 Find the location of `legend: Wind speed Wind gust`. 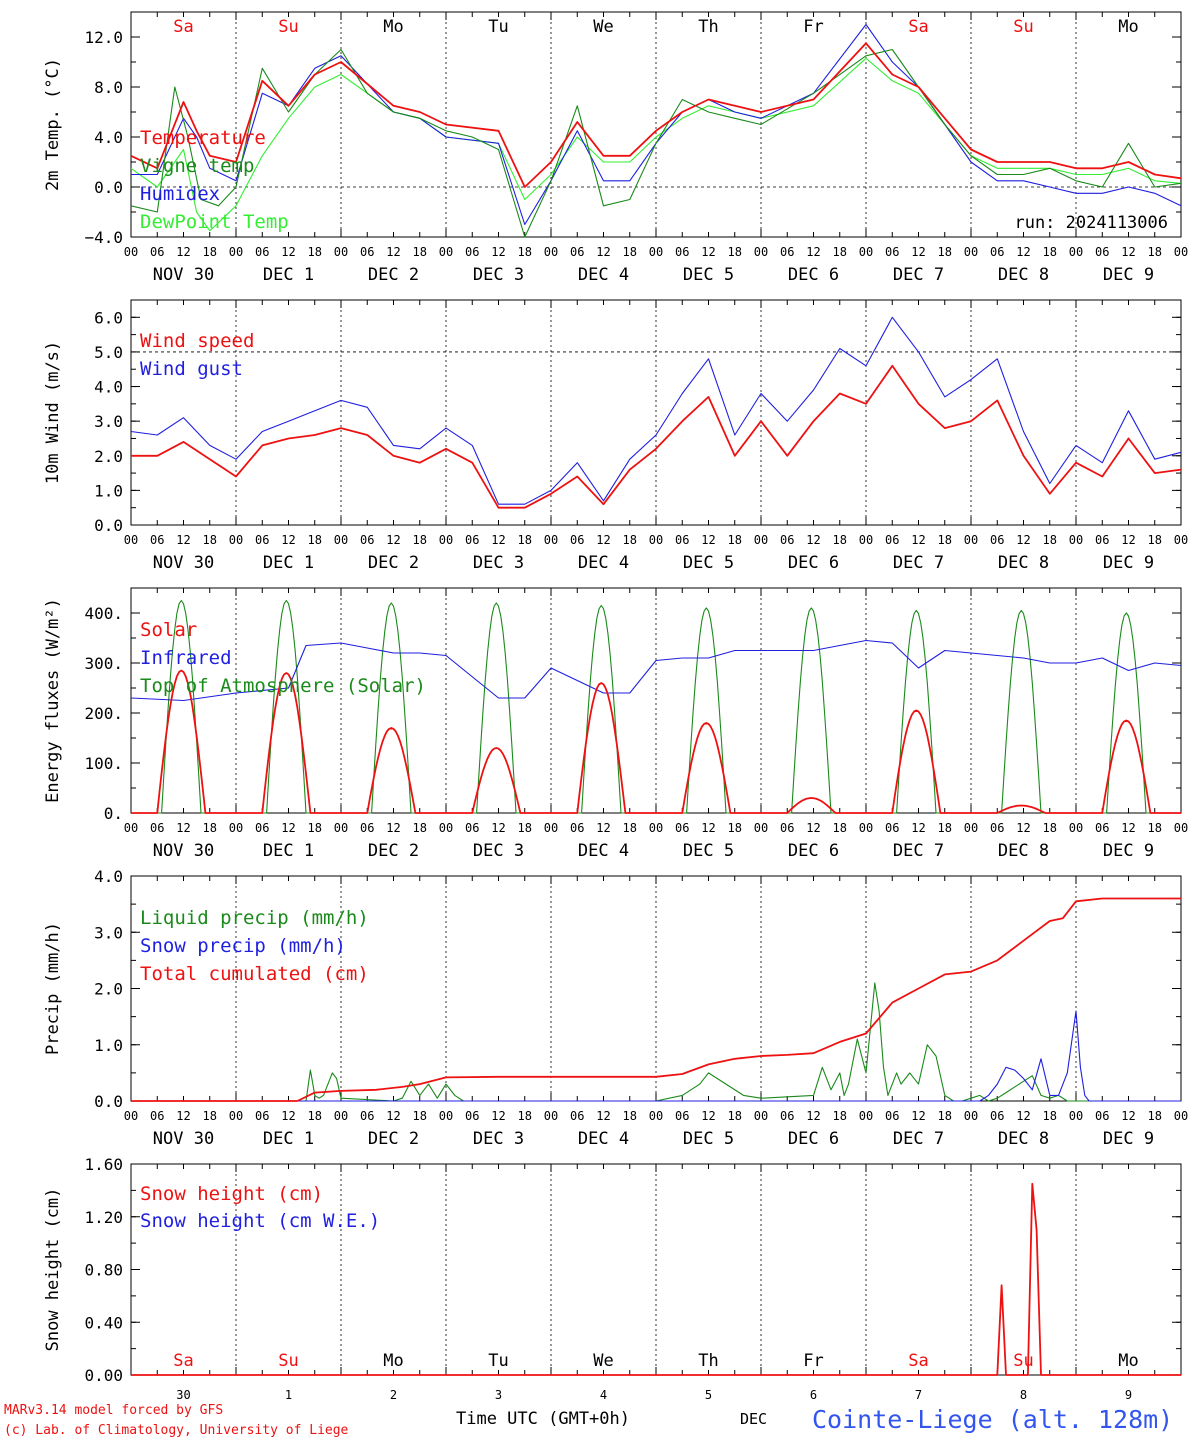

legend: Wind speed Wind gust is located at coordinates (197, 355).